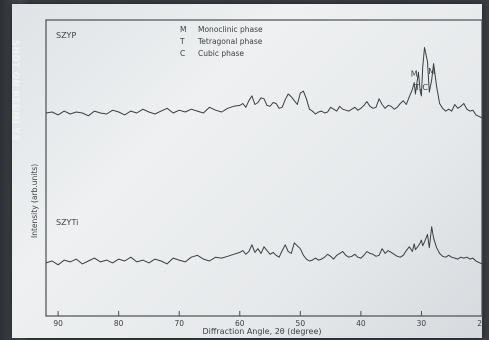  Describe the element at coordinates (230, 29) in the screenshot. I see `legend-label-monoclinic: Monoclinic phase` at that location.